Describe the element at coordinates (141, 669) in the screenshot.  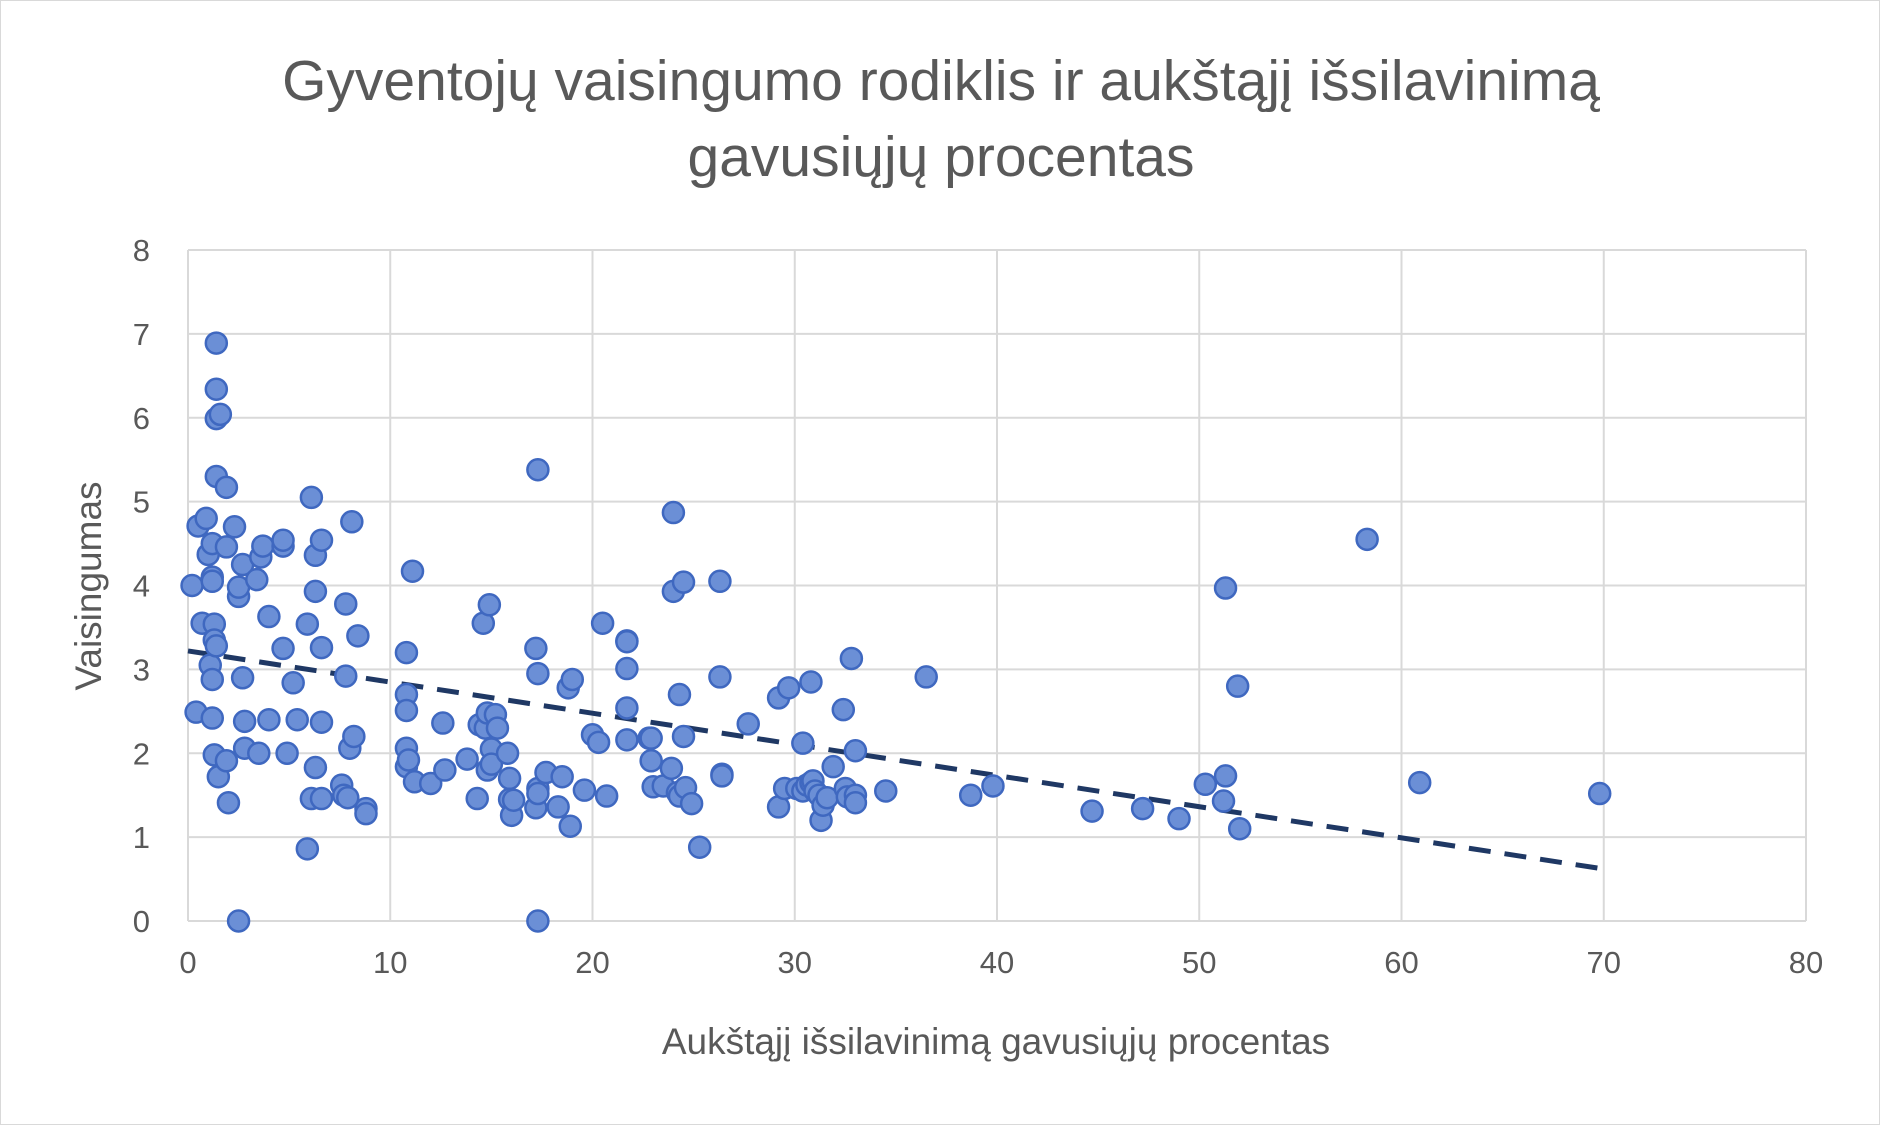
I see `y-tick-label: 3` at that location.